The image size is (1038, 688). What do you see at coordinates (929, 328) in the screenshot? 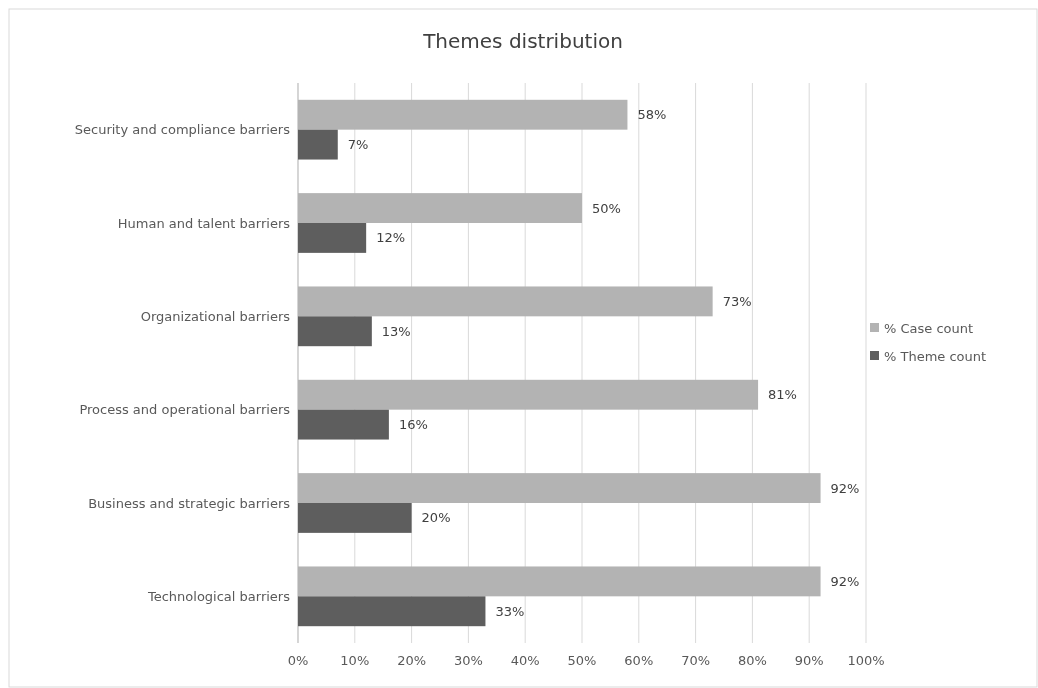
I see `legend-label: % Case count` at bounding box center [929, 328].